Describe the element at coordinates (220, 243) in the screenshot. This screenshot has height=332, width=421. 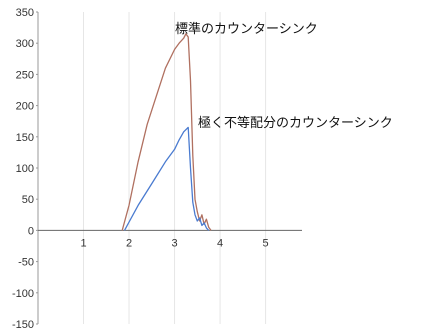
I see `x-tick-label: 4` at that location.